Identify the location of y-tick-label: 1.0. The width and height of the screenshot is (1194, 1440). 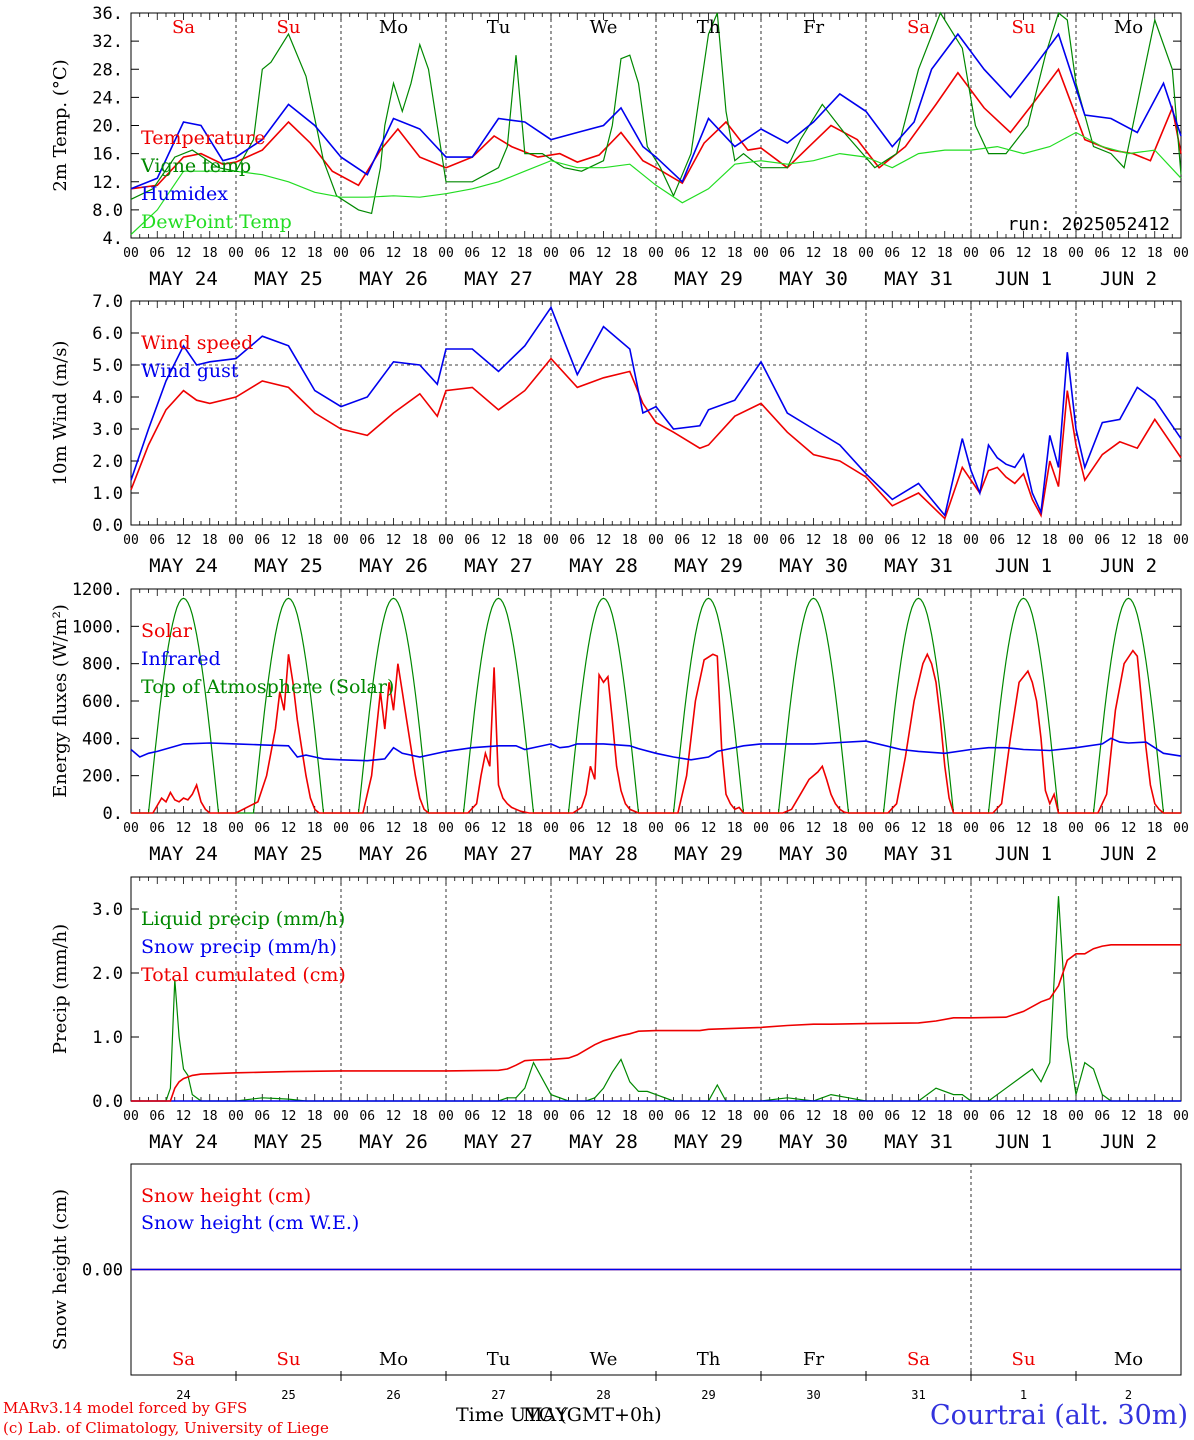
(107, 494).